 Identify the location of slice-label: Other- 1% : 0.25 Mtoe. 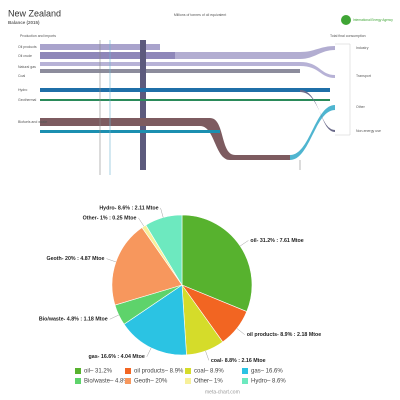
(110, 218).